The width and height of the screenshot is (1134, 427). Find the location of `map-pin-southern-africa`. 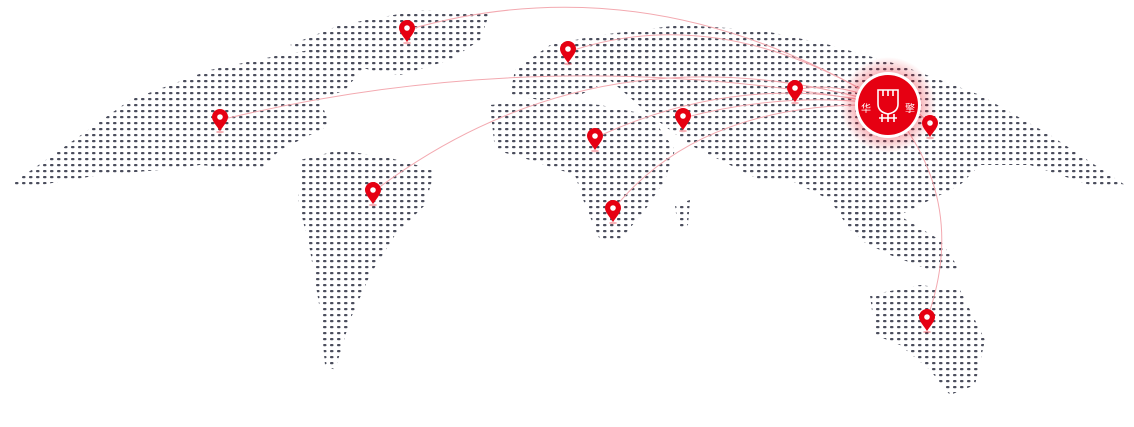

map-pin-southern-africa is located at coordinates (613, 212).